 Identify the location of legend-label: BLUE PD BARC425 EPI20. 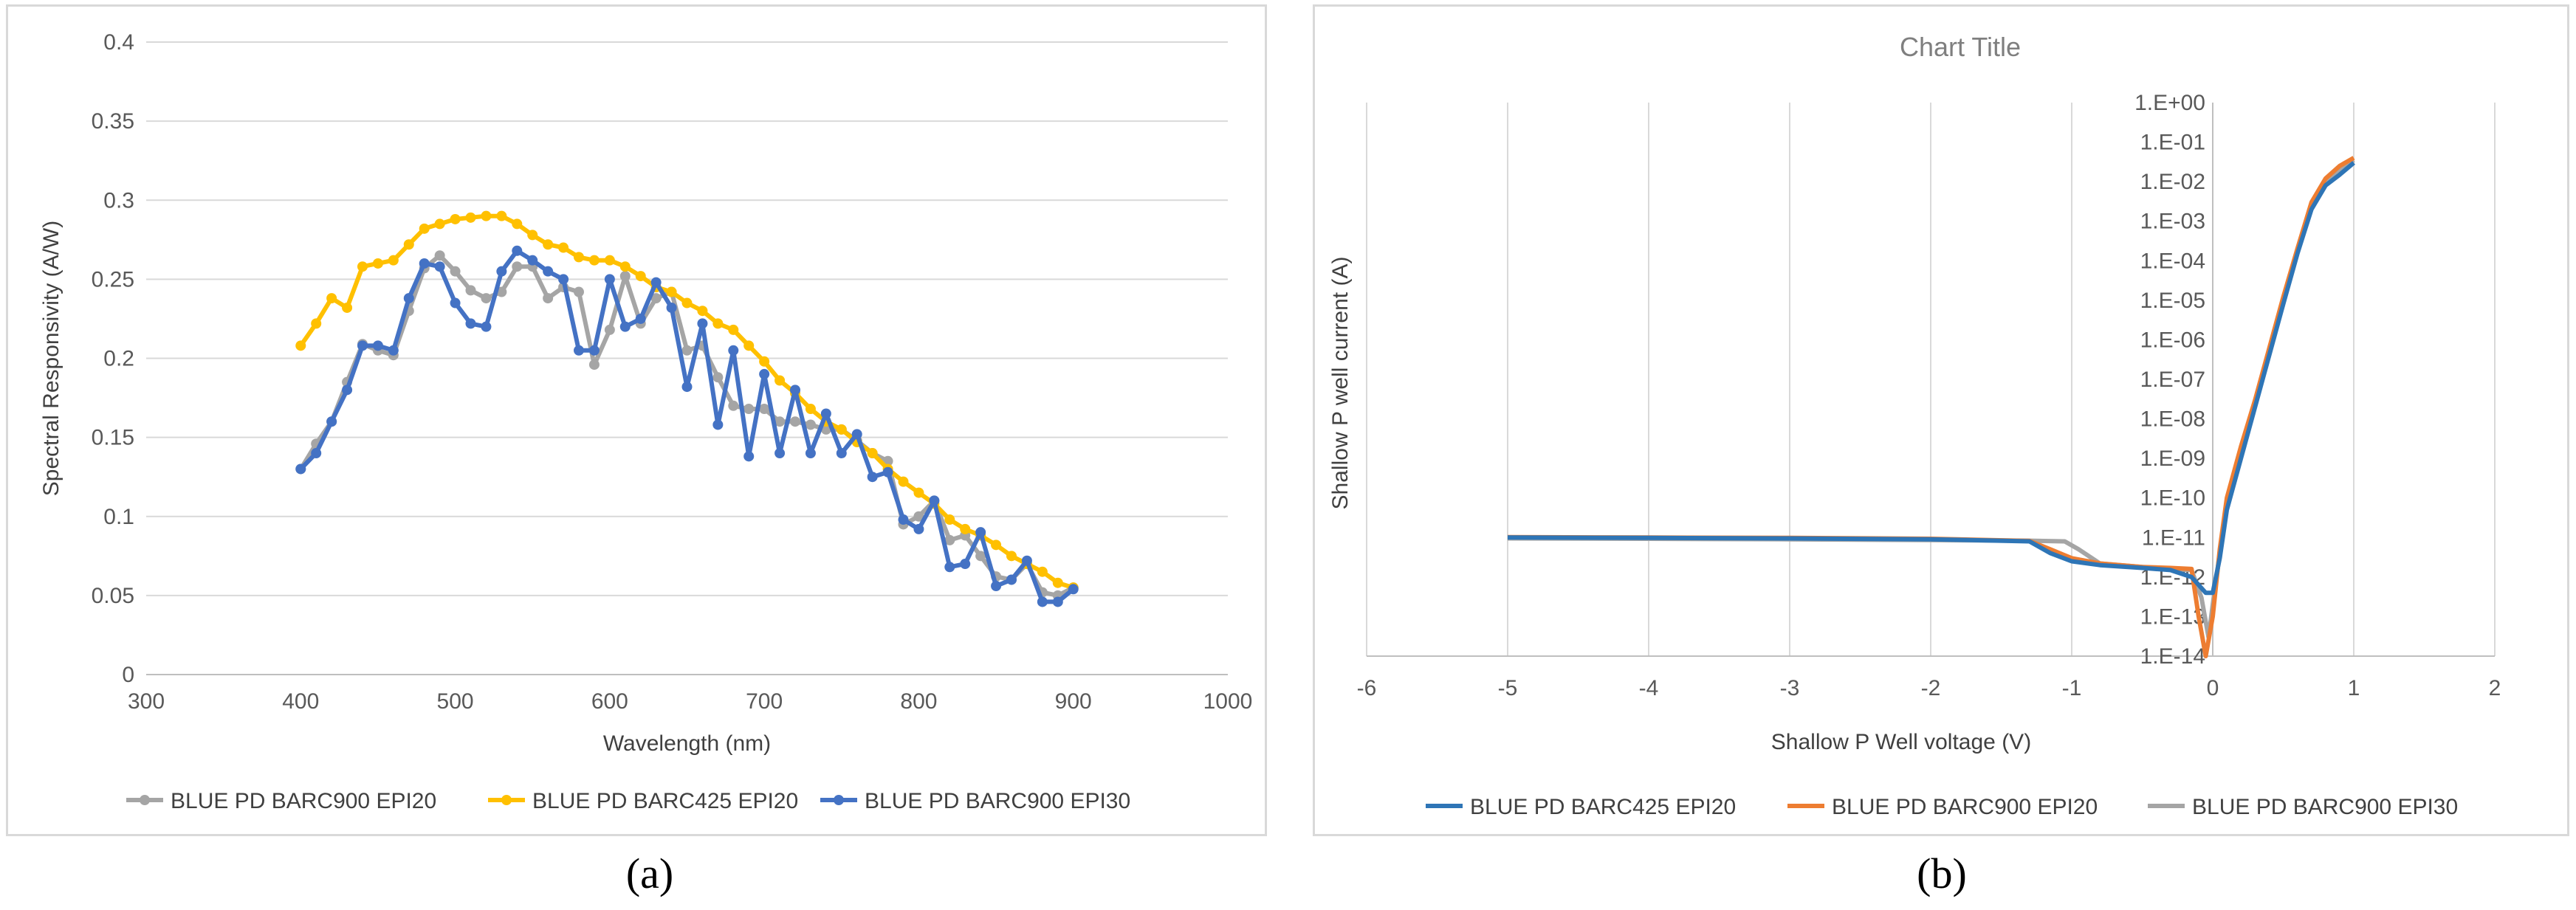
(1603, 807).